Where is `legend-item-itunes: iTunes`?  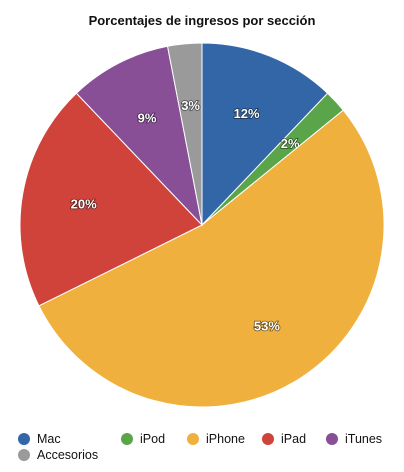
legend-item-itunes: iTunes is located at coordinates (354, 439).